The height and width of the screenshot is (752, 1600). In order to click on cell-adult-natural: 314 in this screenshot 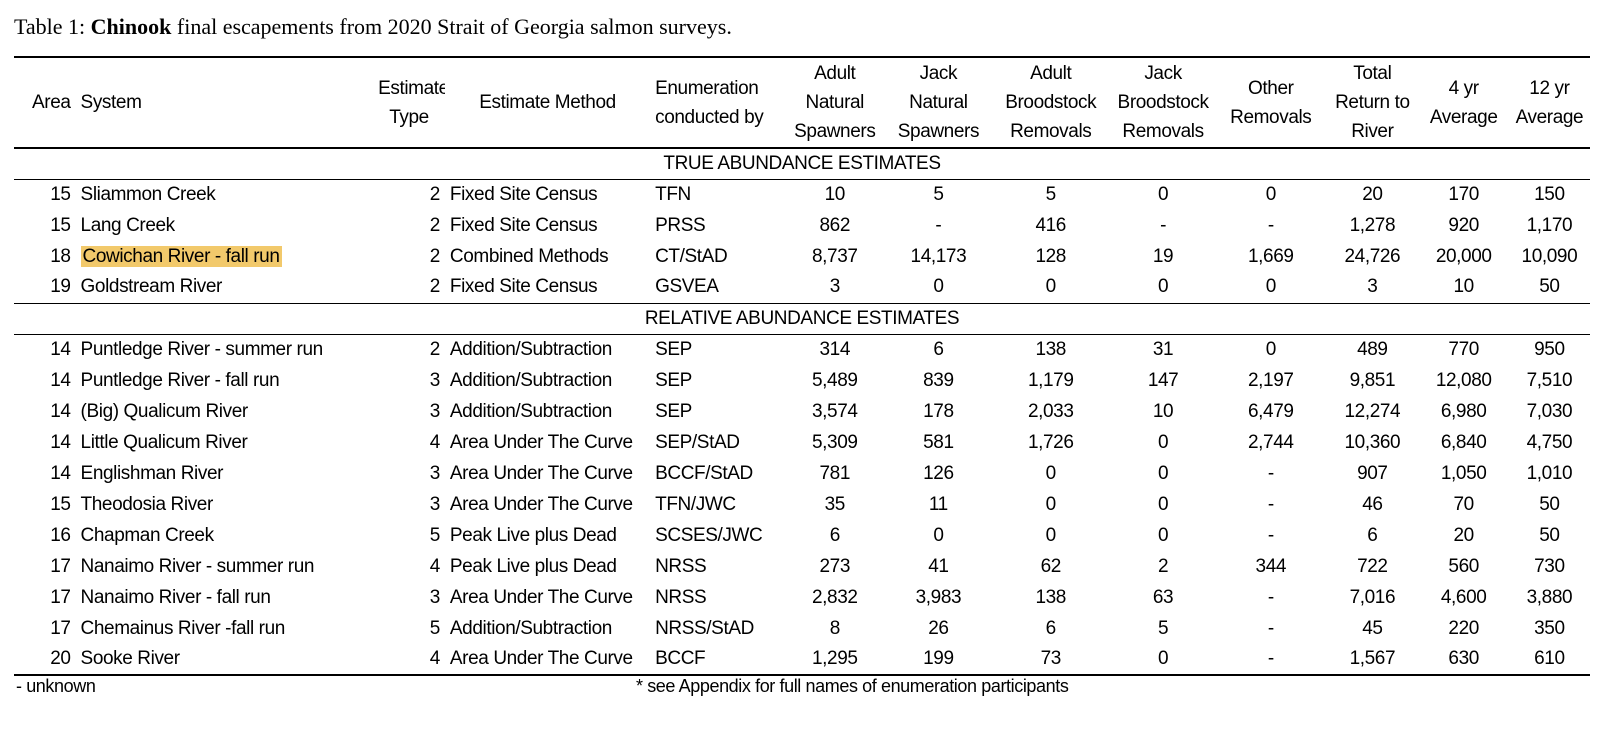, I will do `click(835, 349)`.